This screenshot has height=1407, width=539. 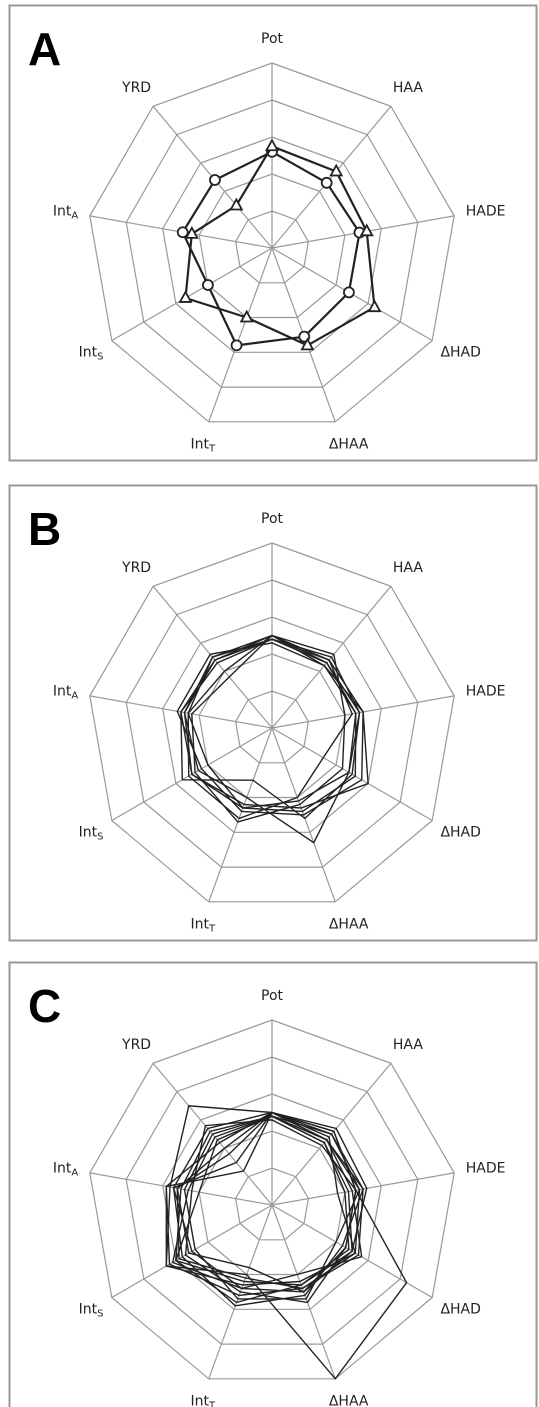 I want to click on panel-letter: A, so click(x=44, y=49).